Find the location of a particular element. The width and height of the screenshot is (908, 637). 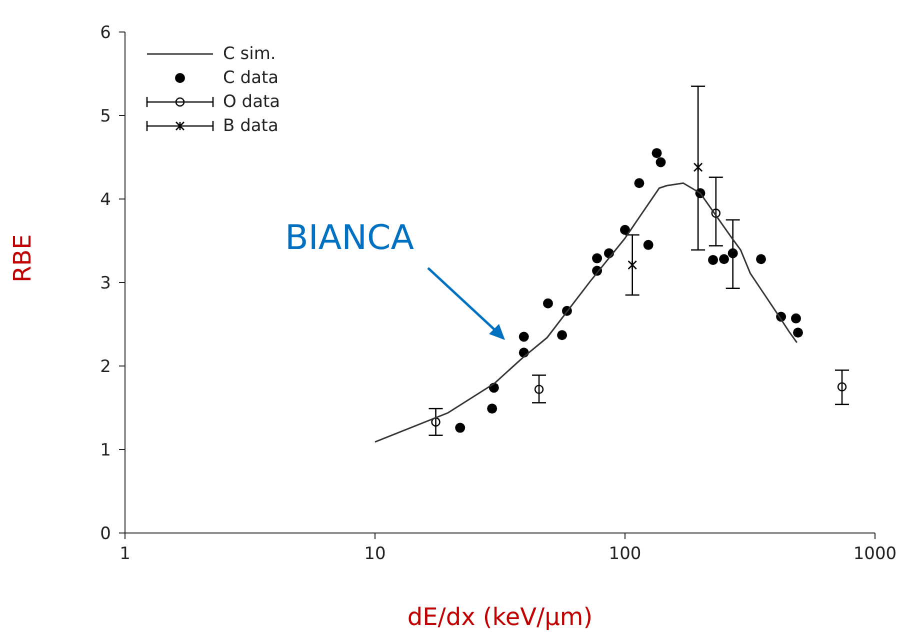

legend-label: O data is located at coordinates (251, 102).